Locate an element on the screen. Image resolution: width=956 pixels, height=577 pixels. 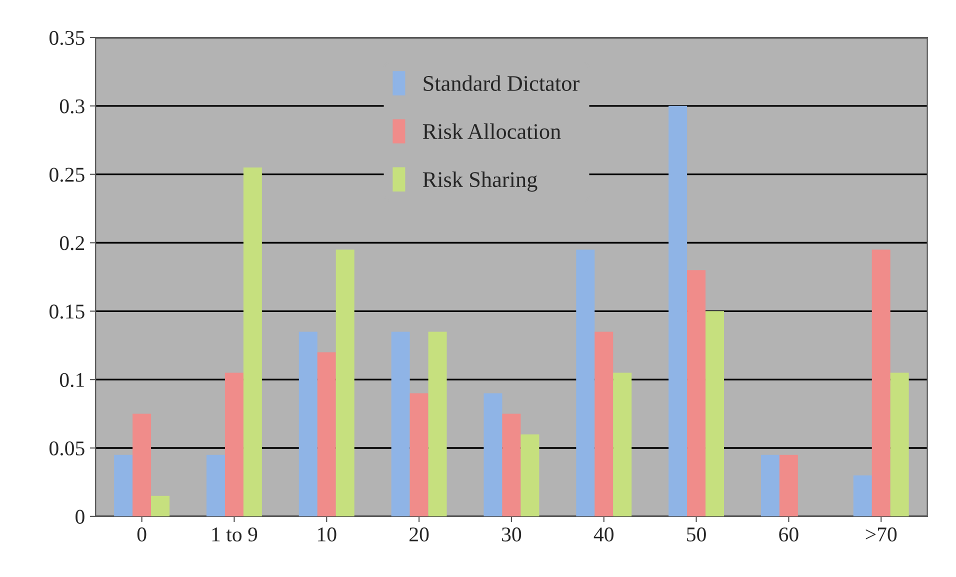
x-tick-label: >70 is located at coordinates (881, 534).